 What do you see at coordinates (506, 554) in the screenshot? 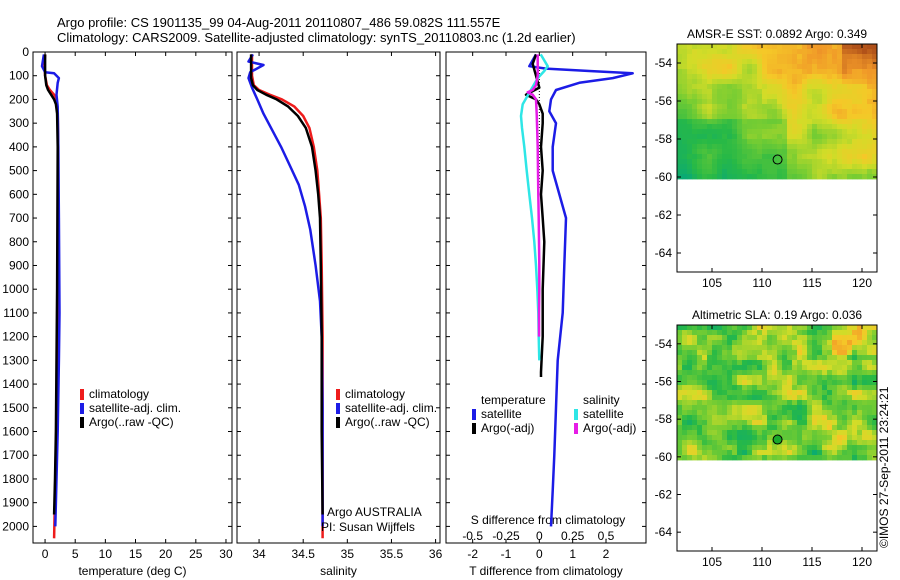
I see `x-tick-label: -1` at bounding box center [506, 554].